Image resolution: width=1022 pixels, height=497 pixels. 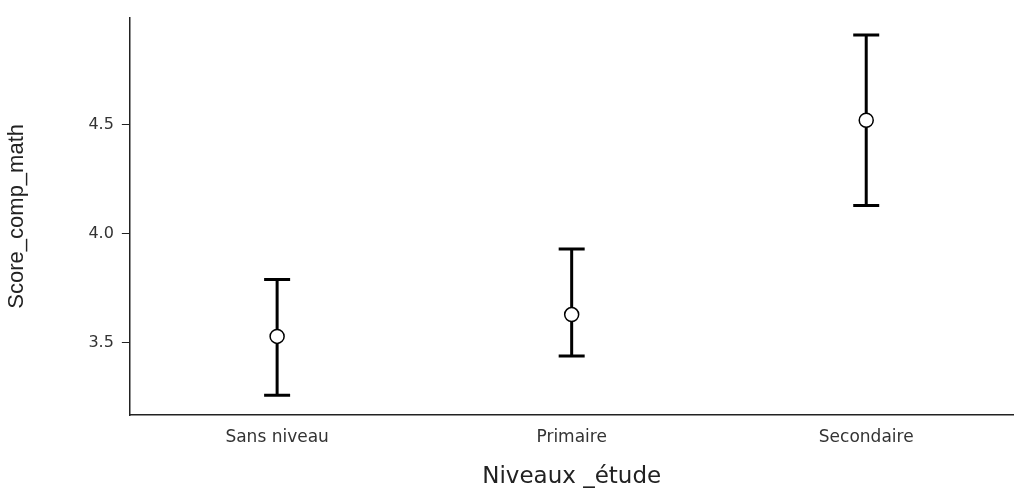 I want to click on x-axis-title: Niveaux _étude, so click(x=572, y=475).